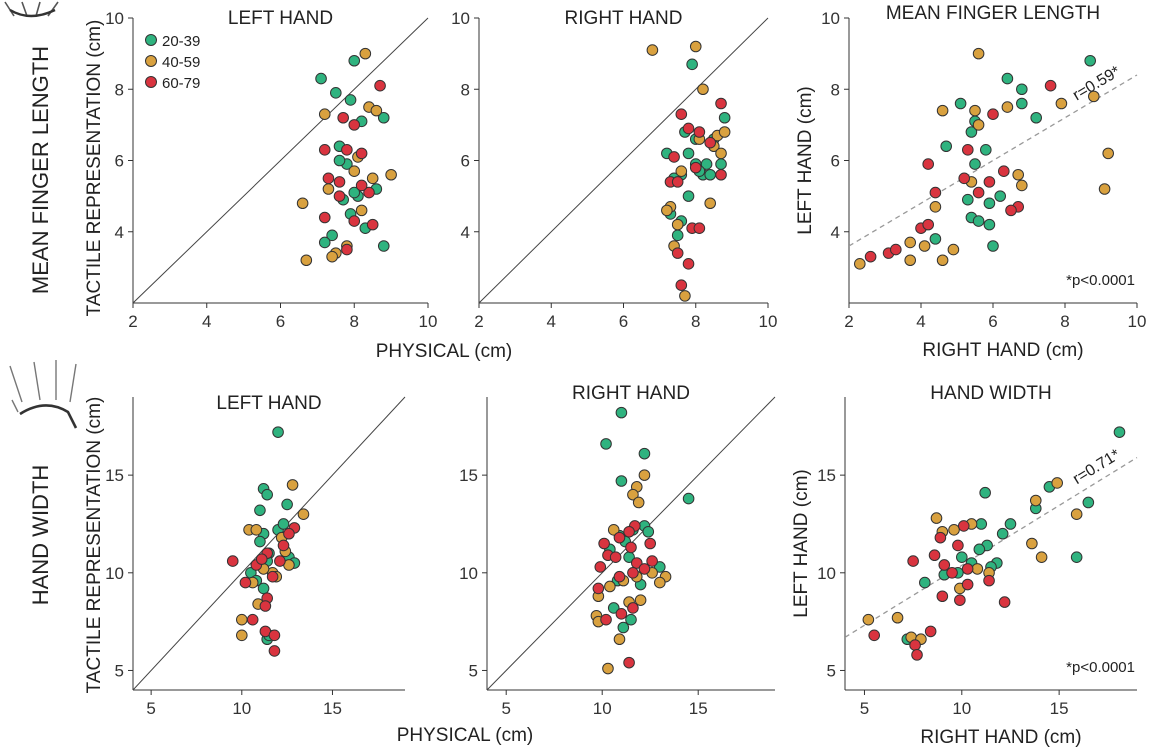  I want to click on panel-title: MEAN FINGER LENGTH, so click(993, 13).